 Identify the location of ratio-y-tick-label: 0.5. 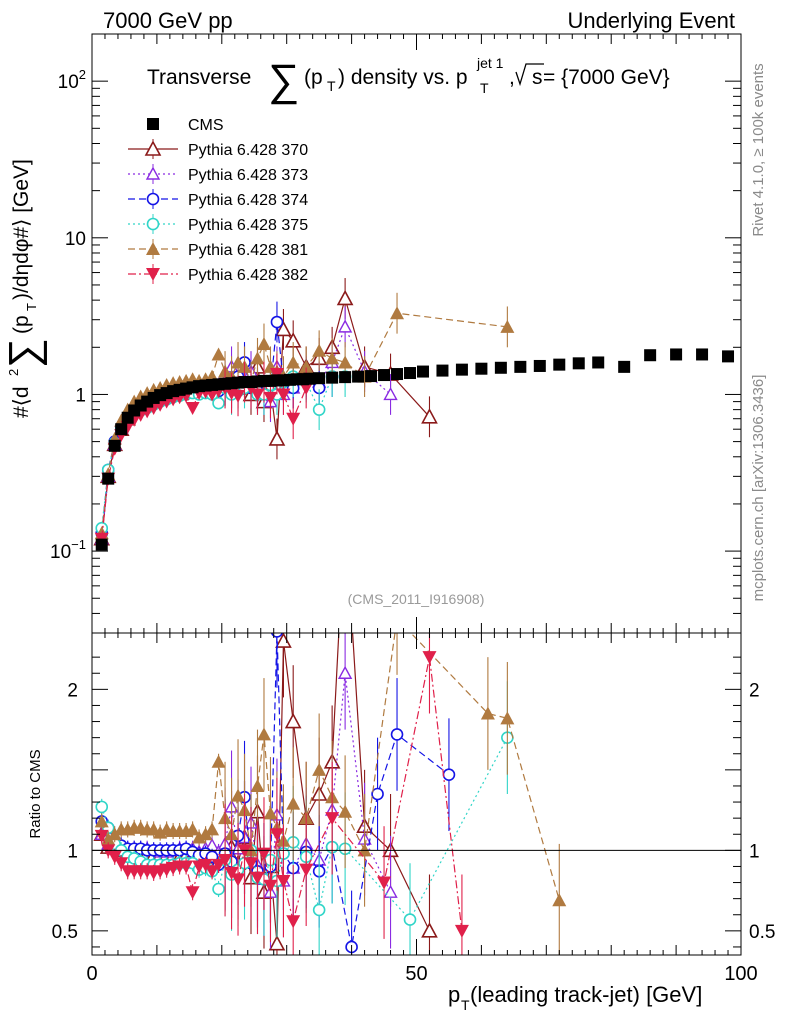
(65, 932).